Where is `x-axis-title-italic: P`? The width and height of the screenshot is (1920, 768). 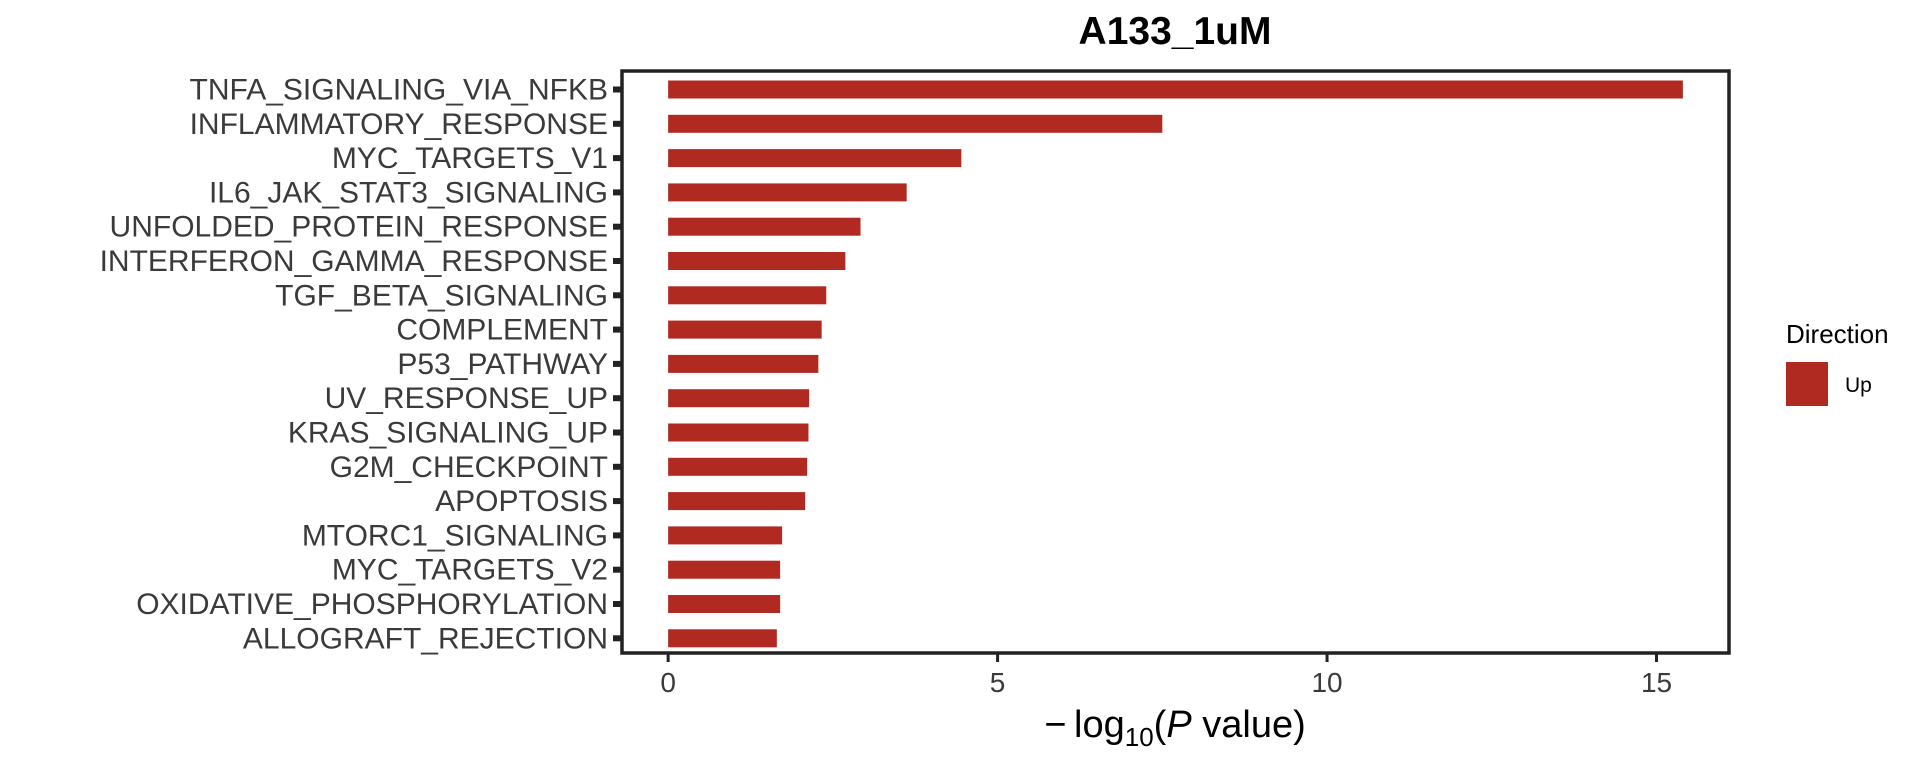 x-axis-title-italic: P is located at coordinates (1179, 725).